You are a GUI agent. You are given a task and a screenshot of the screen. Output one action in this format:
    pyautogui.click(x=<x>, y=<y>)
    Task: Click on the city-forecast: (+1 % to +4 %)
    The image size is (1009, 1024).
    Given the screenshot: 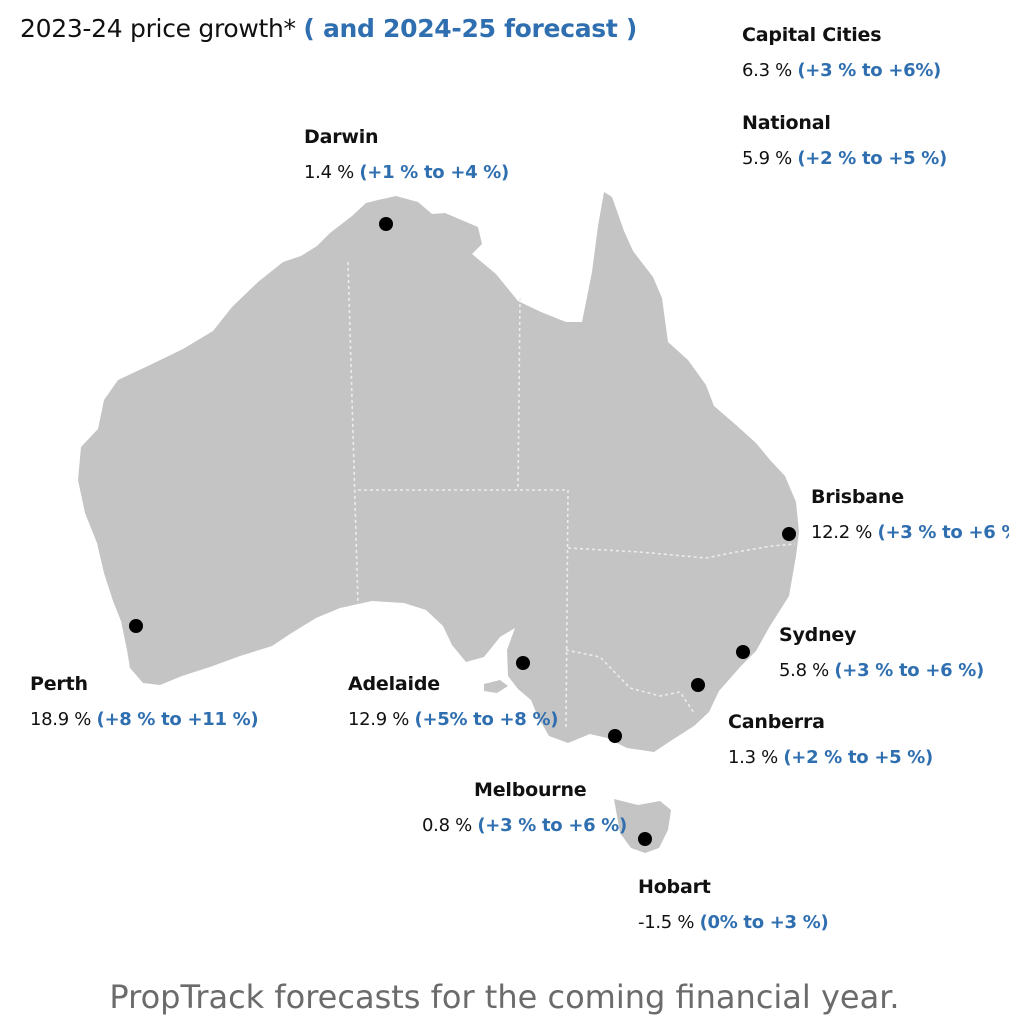 What is the action you would take?
    pyautogui.click(x=434, y=172)
    